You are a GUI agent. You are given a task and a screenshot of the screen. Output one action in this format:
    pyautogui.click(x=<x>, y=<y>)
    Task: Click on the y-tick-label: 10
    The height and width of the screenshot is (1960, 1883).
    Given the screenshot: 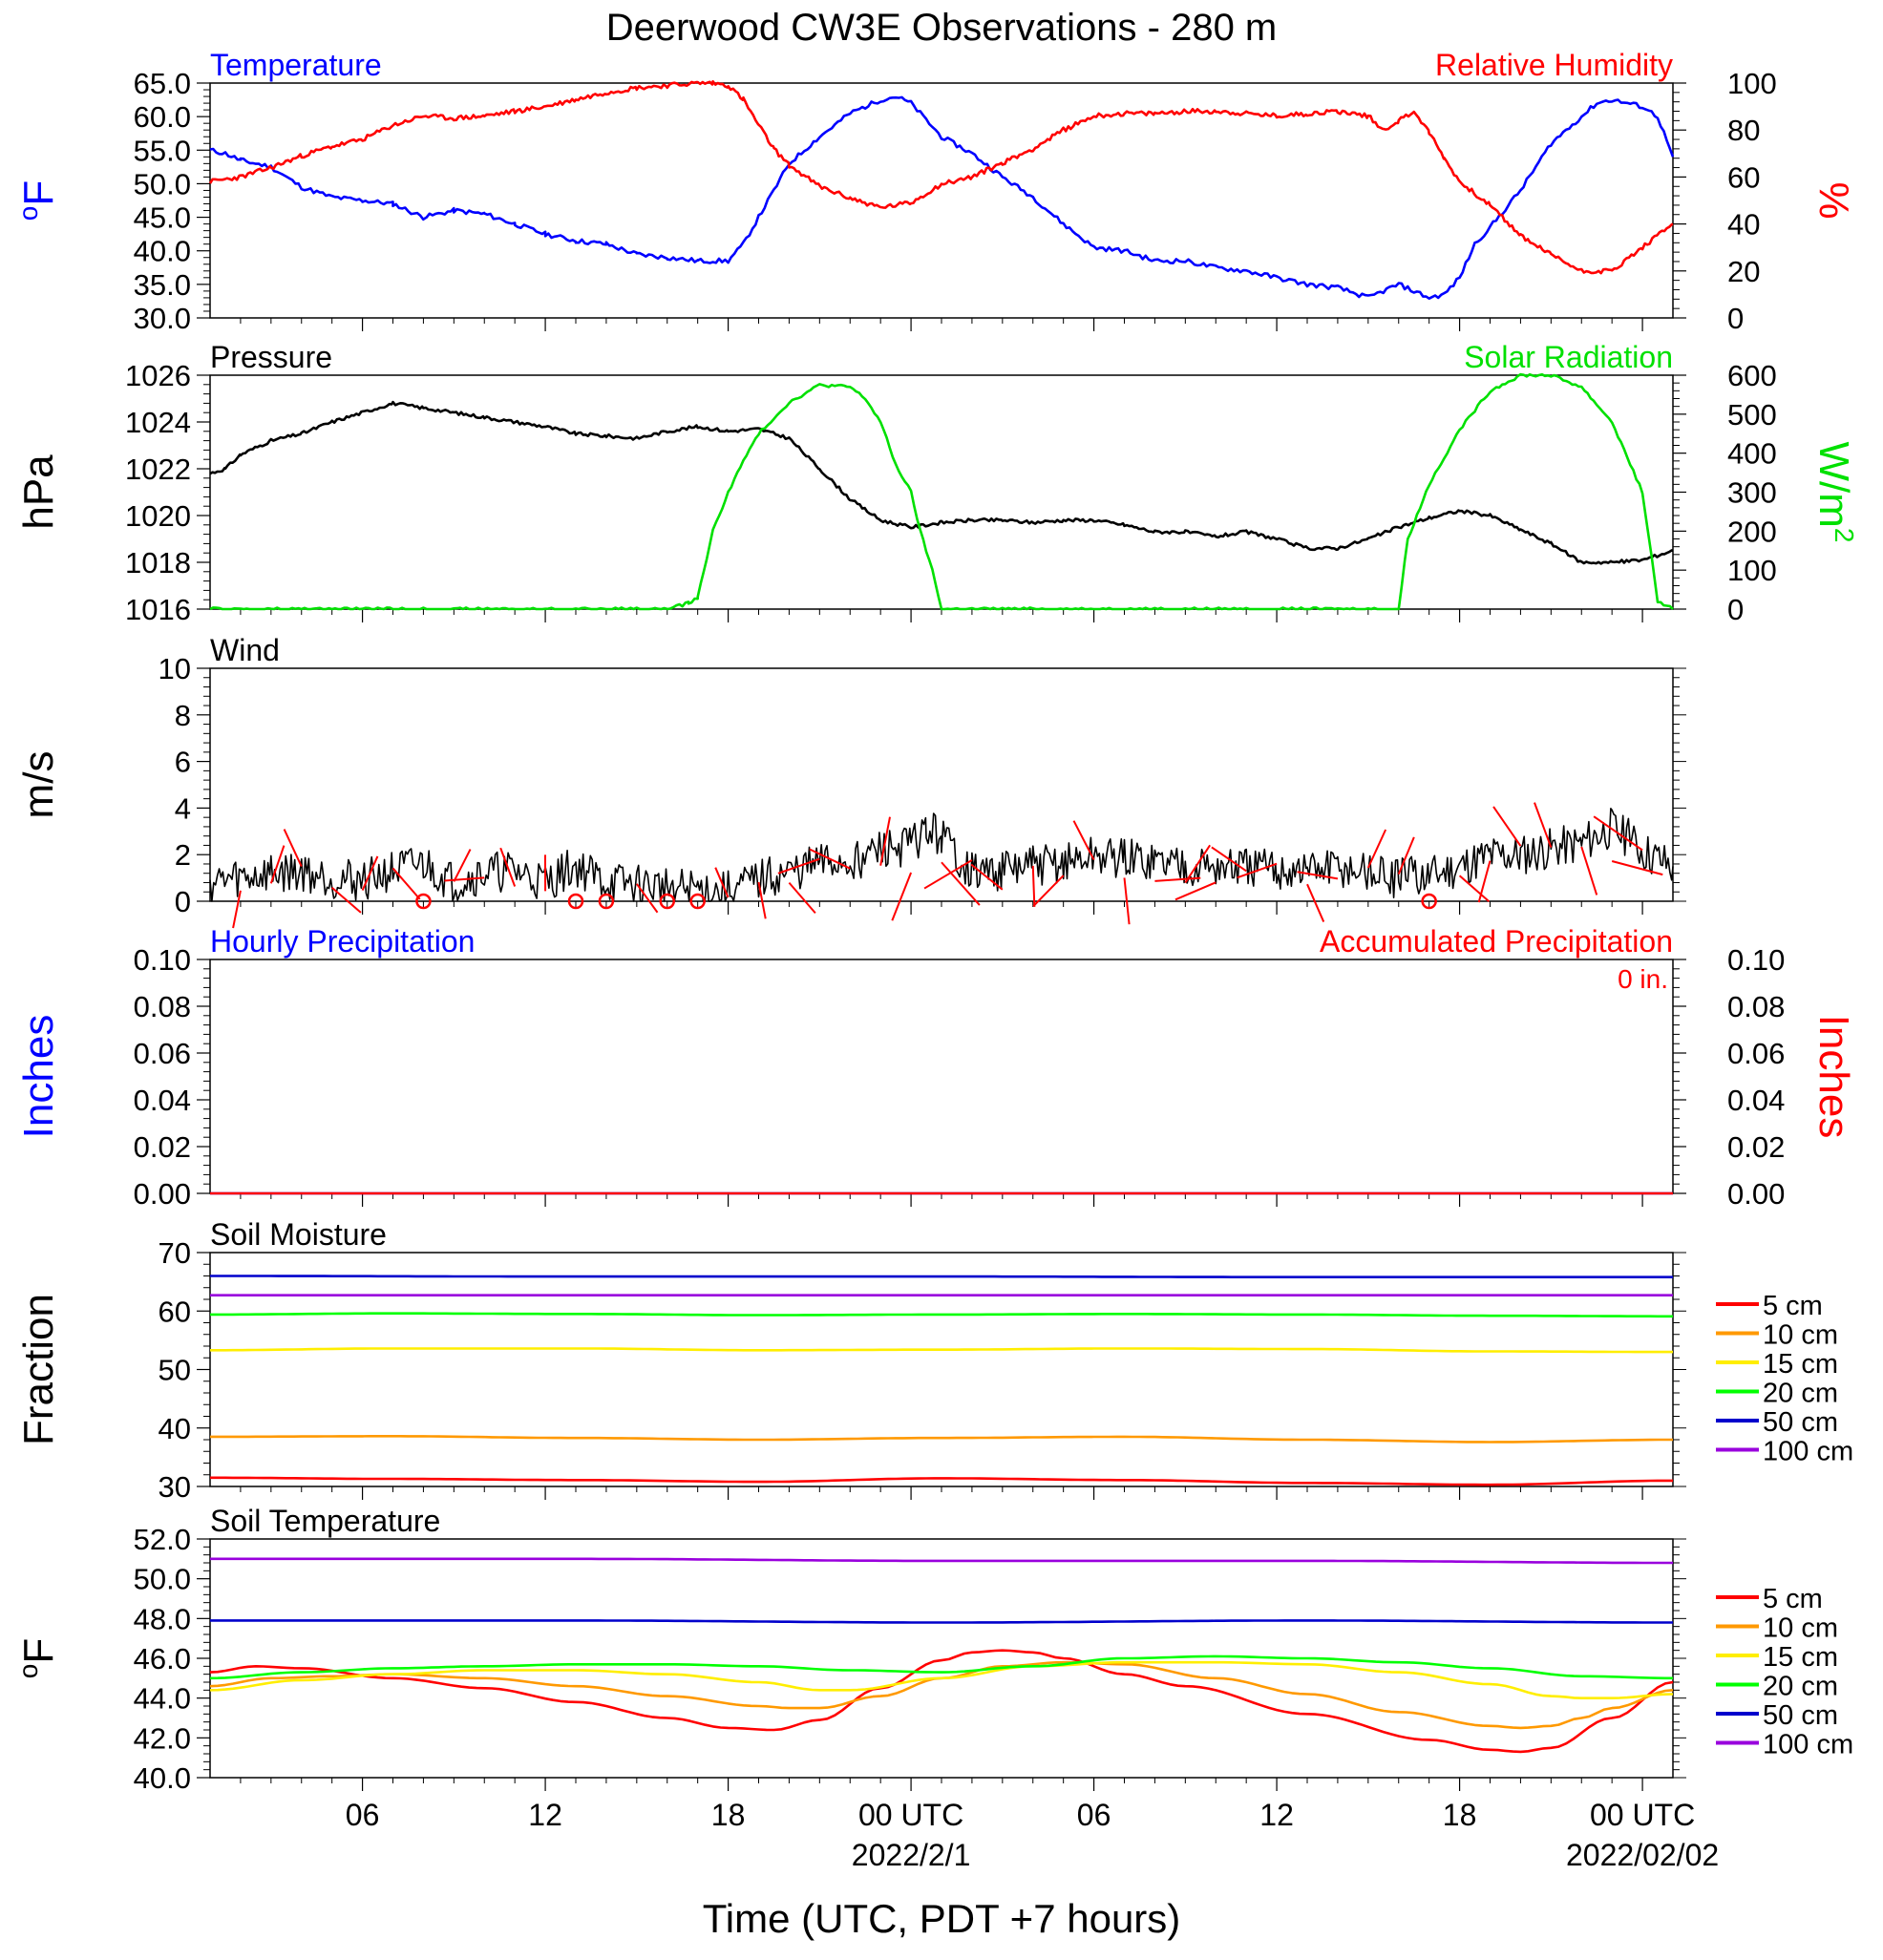 What is the action you would take?
    pyautogui.click(x=175, y=668)
    